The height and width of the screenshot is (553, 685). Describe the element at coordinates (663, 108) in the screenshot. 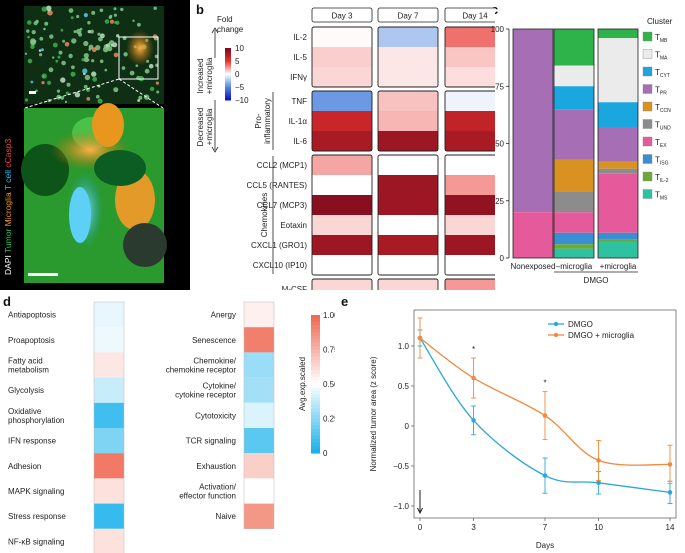

I see `legend-label: TCCN` at that location.